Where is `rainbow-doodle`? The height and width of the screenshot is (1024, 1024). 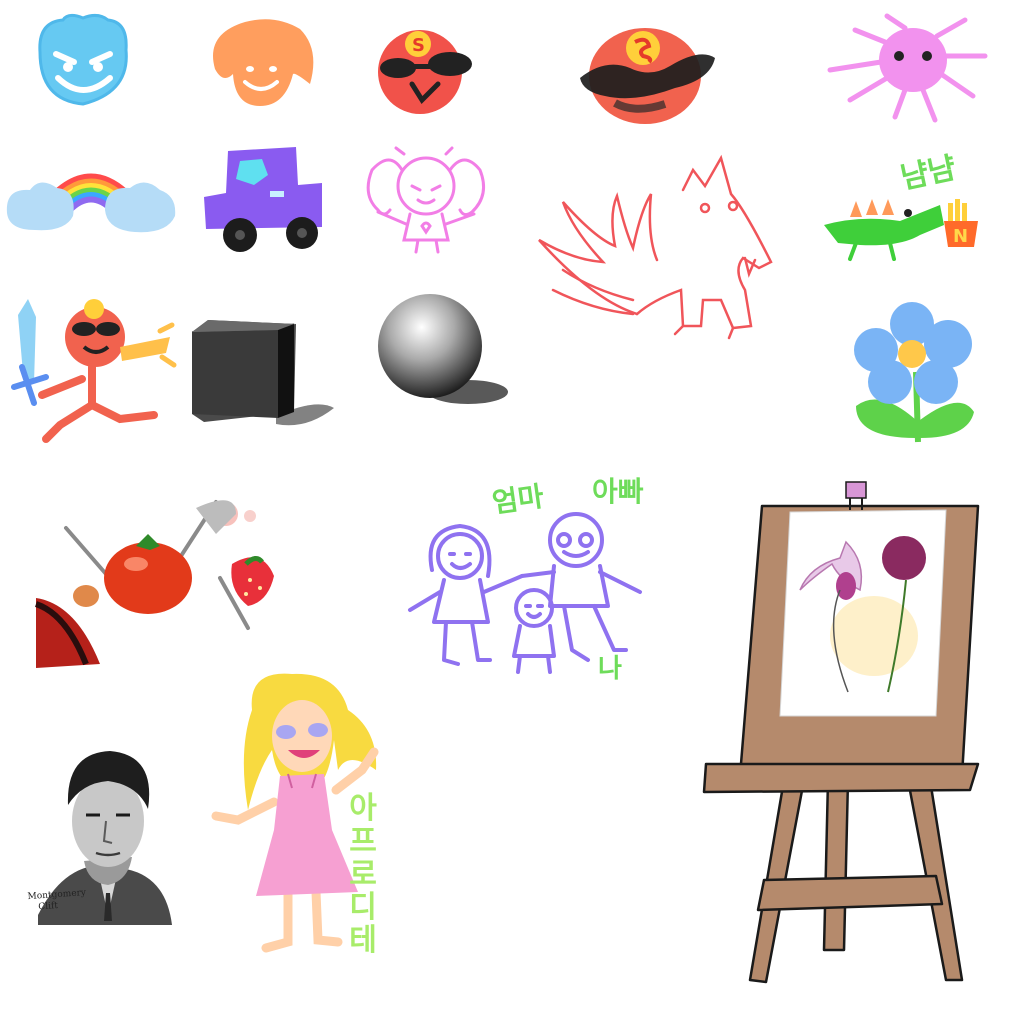 rainbow-doodle is located at coordinates (91, 203).